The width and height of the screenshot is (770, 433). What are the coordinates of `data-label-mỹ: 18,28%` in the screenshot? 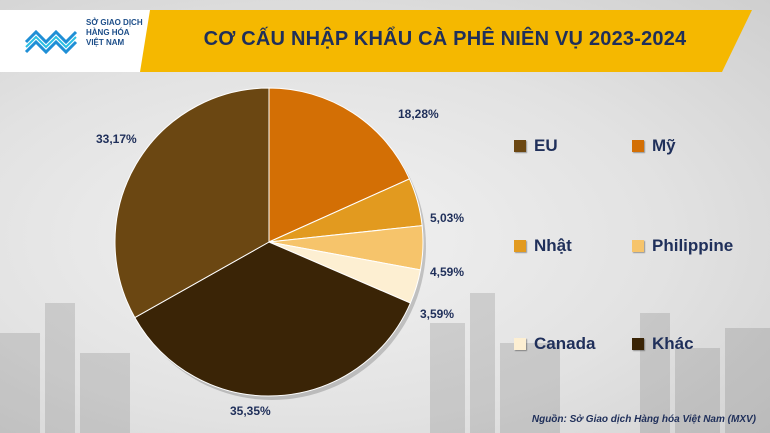 It's located at (418, 114).